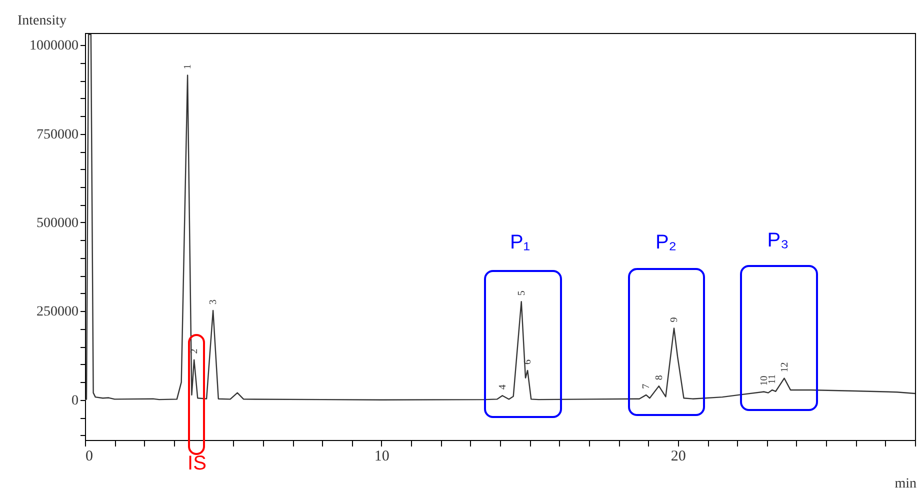 The width and height of the screenshot is (917, 491). I want to click on annotation: P₂, so click(666, 243).